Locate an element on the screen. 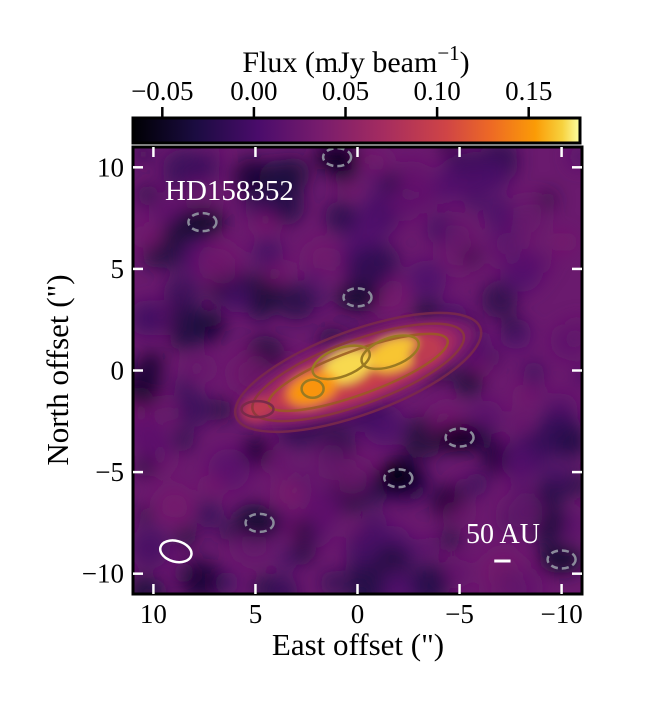 This screenshot has height=705, width=650. y-tick-label: −10 is located at coordinates (103, 574).